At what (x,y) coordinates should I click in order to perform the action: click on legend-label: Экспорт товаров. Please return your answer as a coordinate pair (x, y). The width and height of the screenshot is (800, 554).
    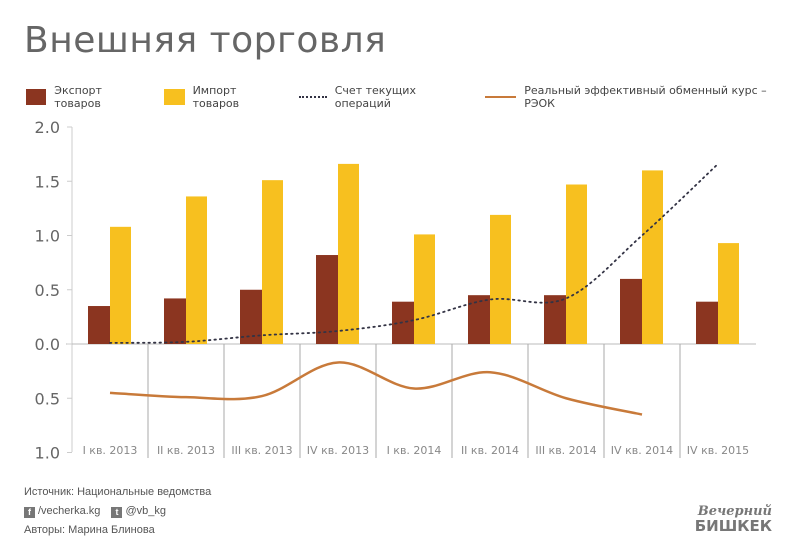
    Looking at the image, I should click on (78, 97).